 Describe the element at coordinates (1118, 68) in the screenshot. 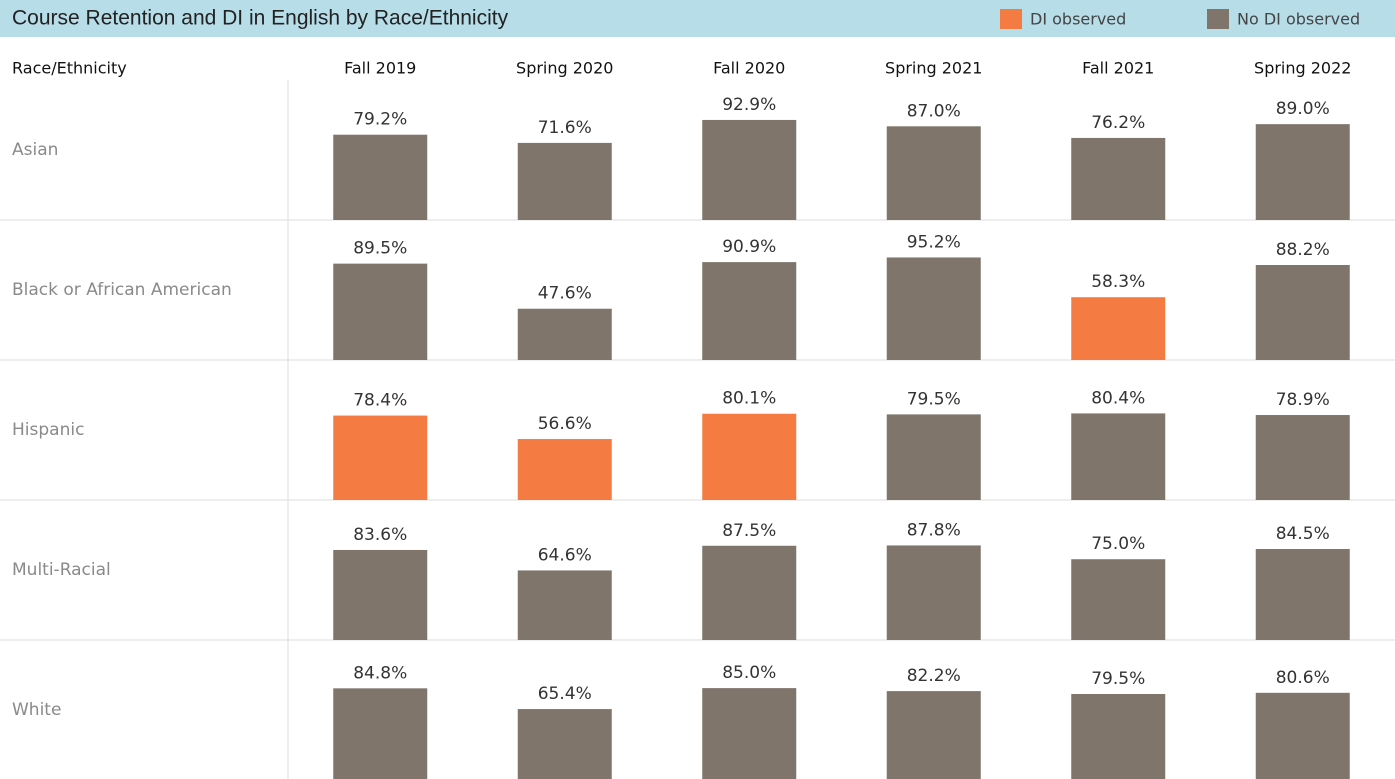

I see `column-header: Fall 2021` at that location.